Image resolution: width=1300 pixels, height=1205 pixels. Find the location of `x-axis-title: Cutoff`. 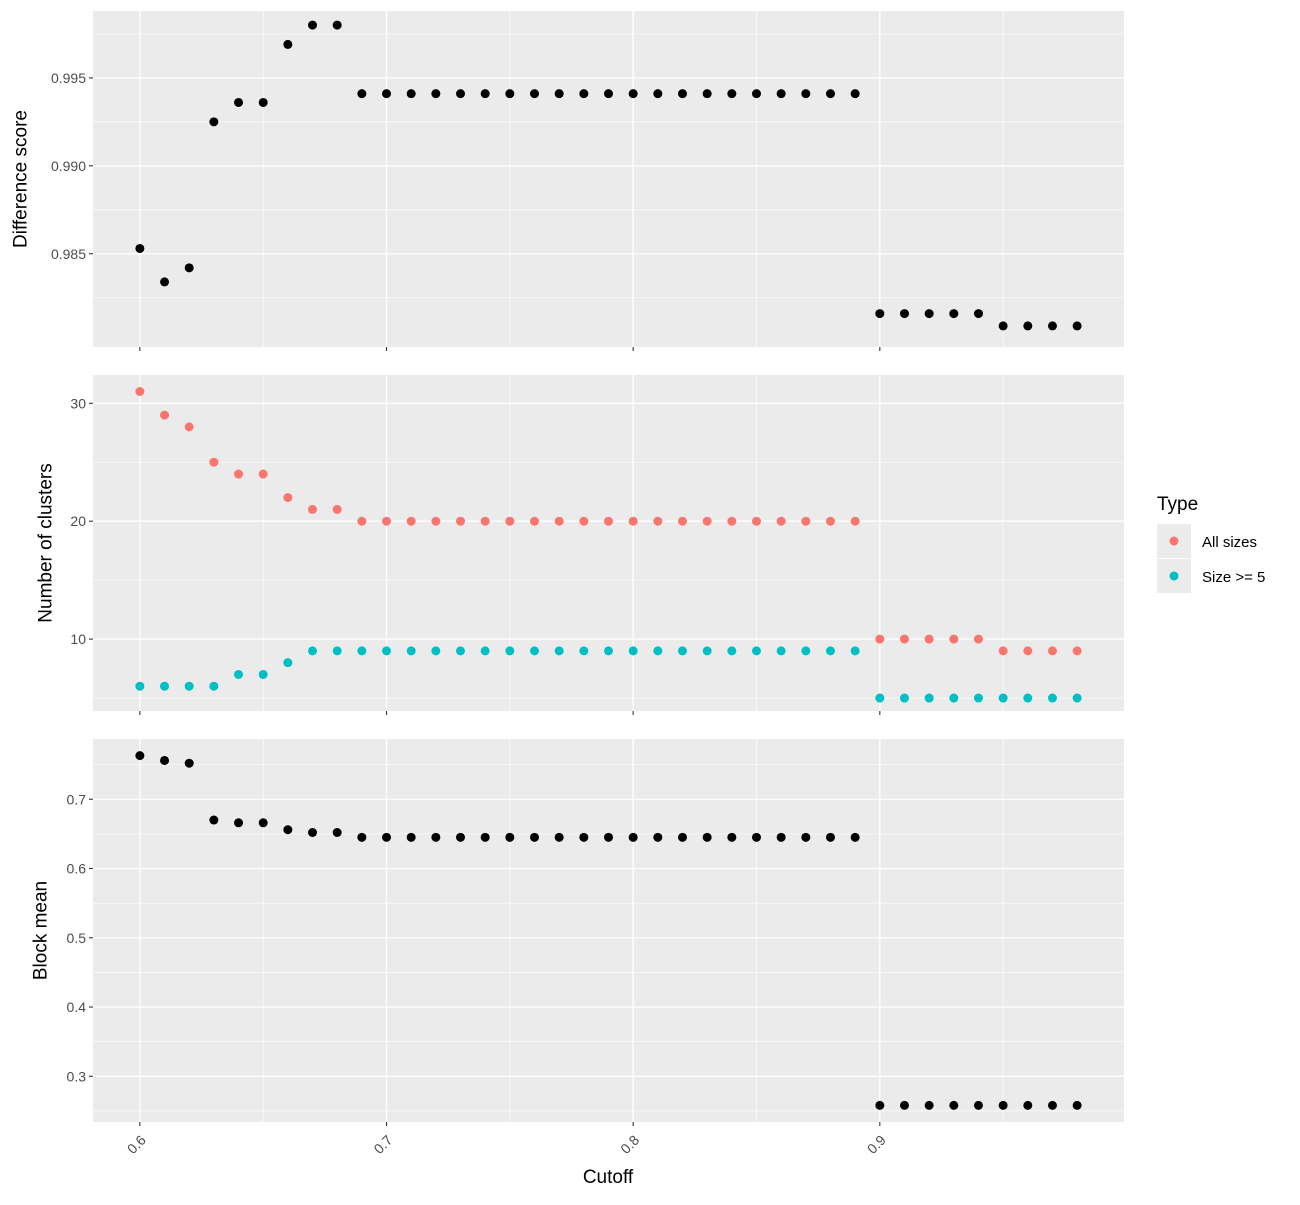

x-axis-title: Cutoff is located at coordinates (608, 1177).